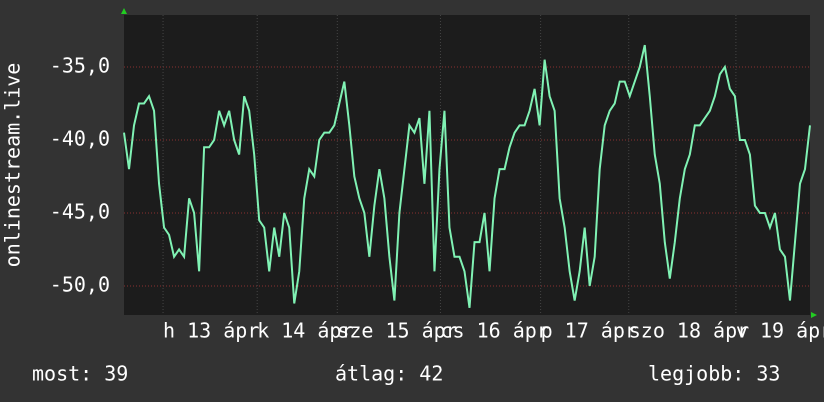 The image size is (824, 402). I want to click on footer-stat: most: 39, so click(80, 374).